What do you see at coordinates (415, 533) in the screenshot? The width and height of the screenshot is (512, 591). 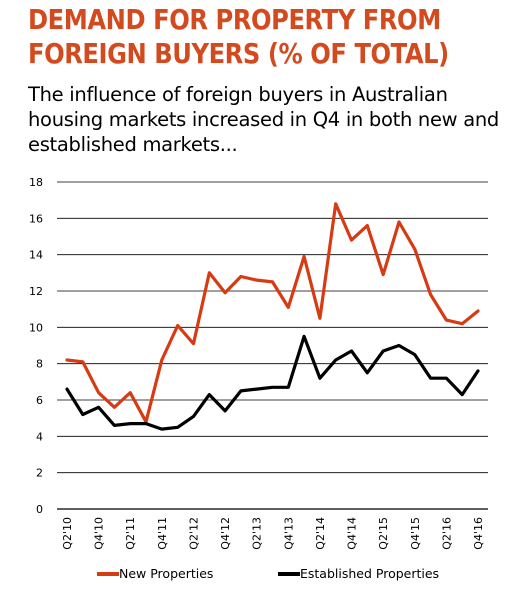 I see `x-tick-label: Q4'15` at bounding box center [415, 533].